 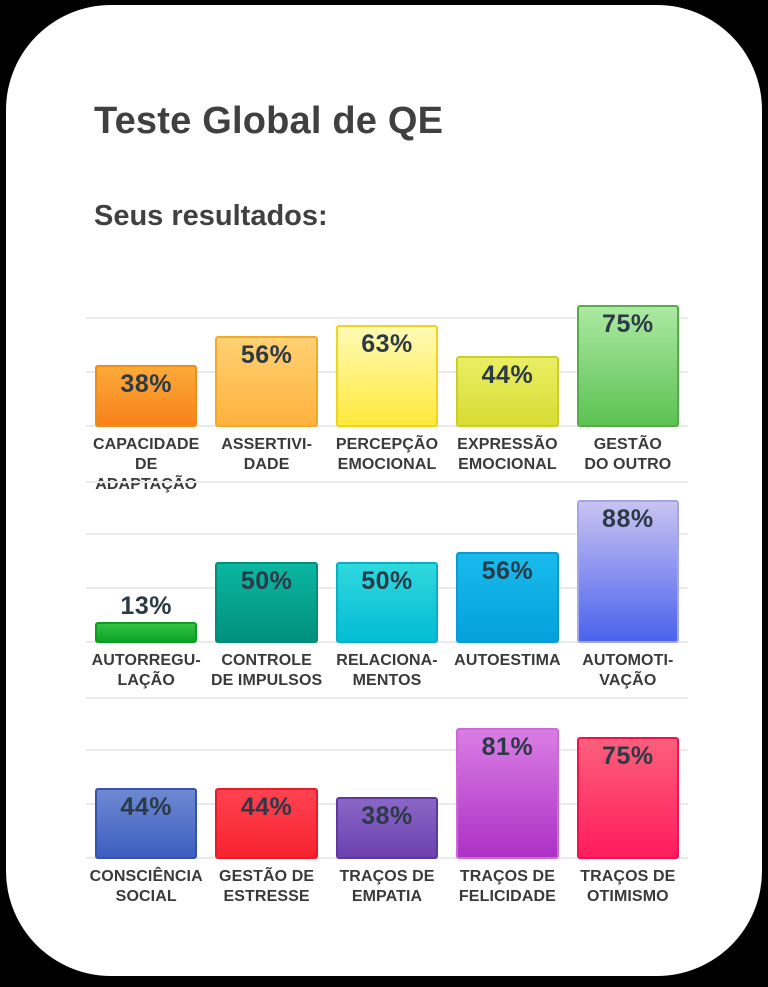 I want to click on category-label: CAPACIDADE DE ADAPTAÇÃO, so click(x=146, y=464).